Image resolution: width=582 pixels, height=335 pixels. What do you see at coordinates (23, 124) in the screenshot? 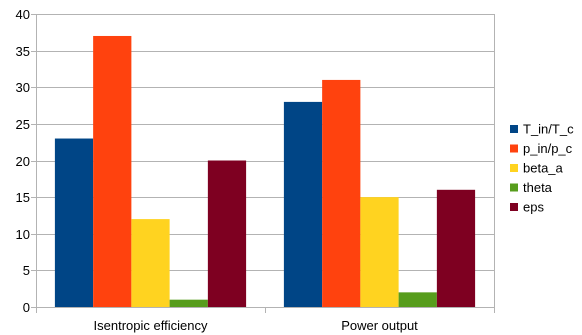
I see `y-tick-label: 25` at bounding box center [23, 124].